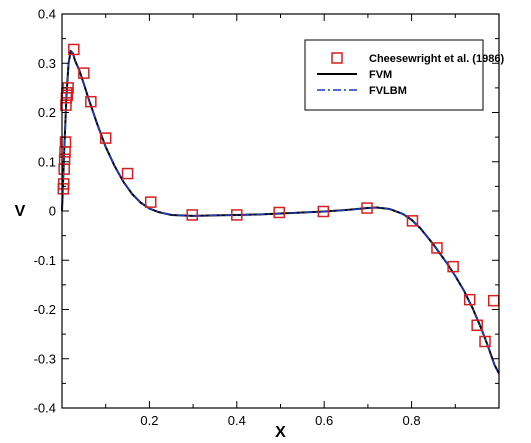 The image size is (531, 443). I want to click on y-tick-label: -0.3, so click(45, 358).